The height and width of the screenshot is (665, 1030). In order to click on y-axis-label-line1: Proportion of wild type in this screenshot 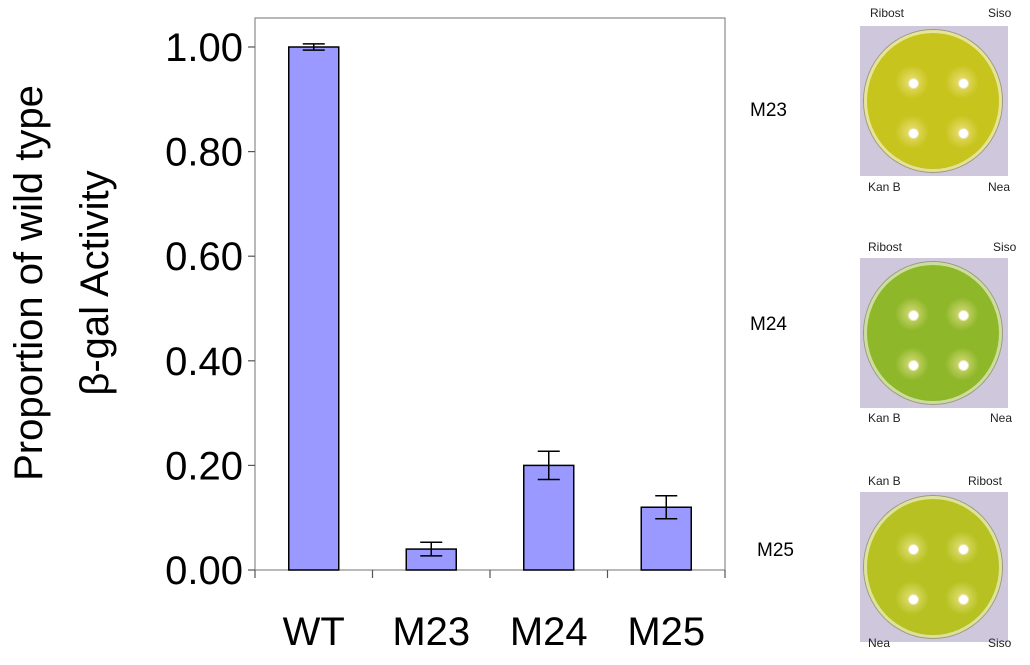, I will do `click(29, 283)`.